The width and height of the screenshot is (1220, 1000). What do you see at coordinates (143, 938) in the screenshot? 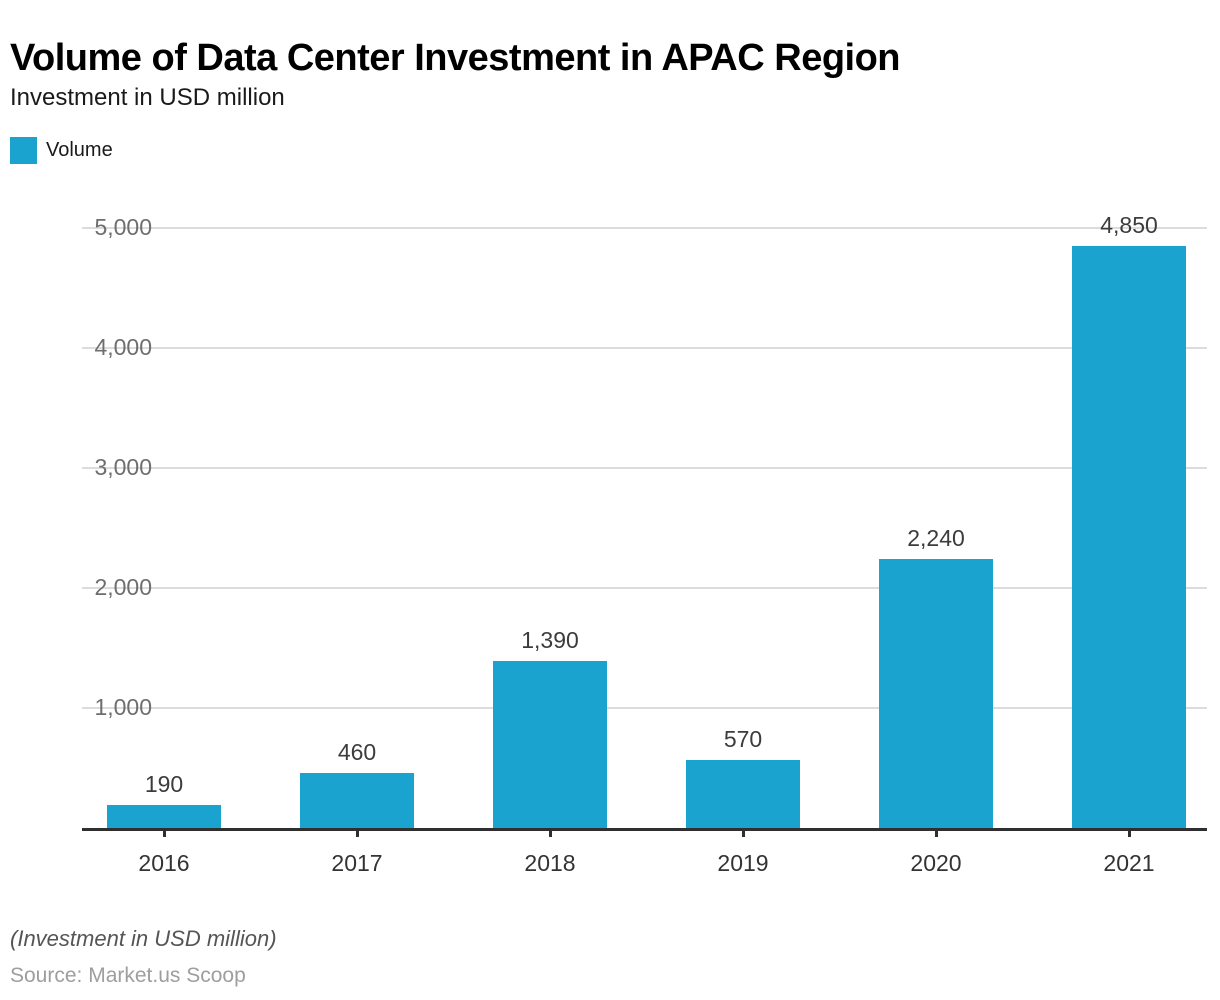
I see `footer-note: (Investment in USD million)` at bounding box center [143, 938].